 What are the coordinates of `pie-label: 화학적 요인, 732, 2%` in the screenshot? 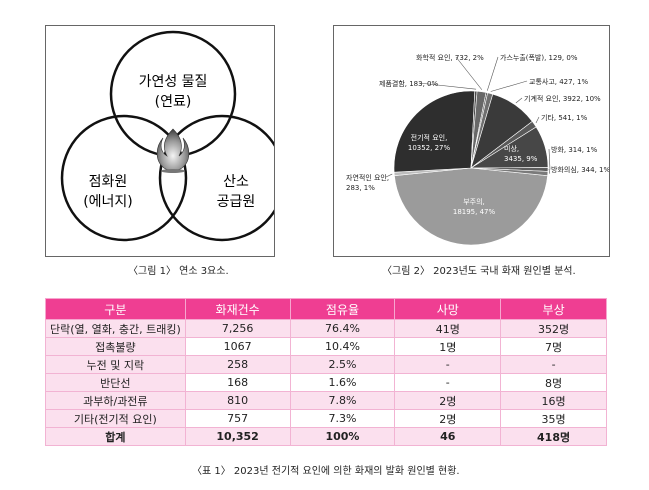 It's located at (450, 57).